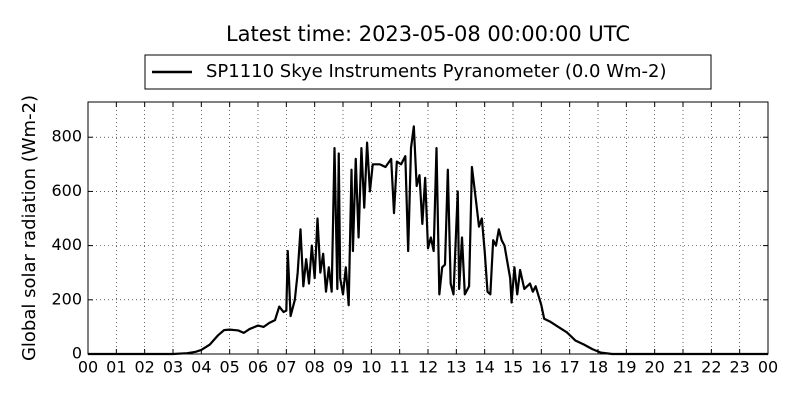 The width and height of the screenshot is (800, 404). Describe the element at coordinates (428, 34) in the screenshot. I see `chart-title: Latest time: 2023-05-08 00:00:00 UTC` at that location.